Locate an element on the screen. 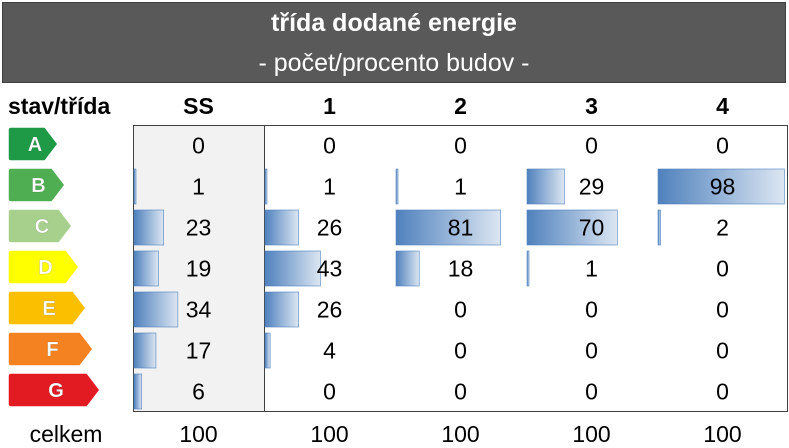 The height and width of the screenshot is (448, 789). energy-class-label-f: F is located at coordinates (52, 350).